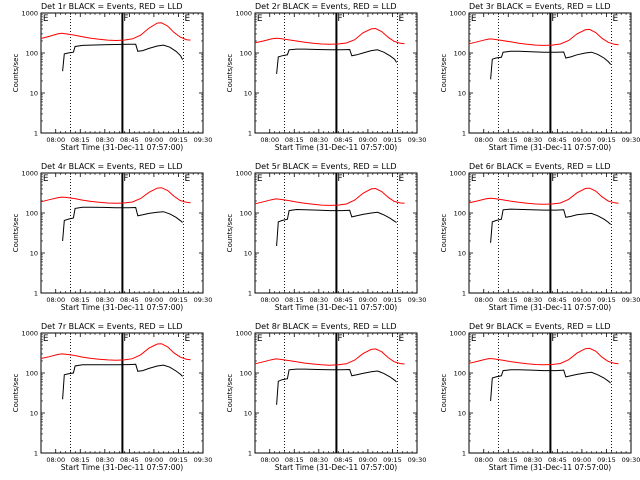 This screenshot has height=480, width=640. Describe the element at coordinates (540, 6) in the screenshot. I see `panel-title: Det 3r BLACK = Events, RED = LLD` at that location.